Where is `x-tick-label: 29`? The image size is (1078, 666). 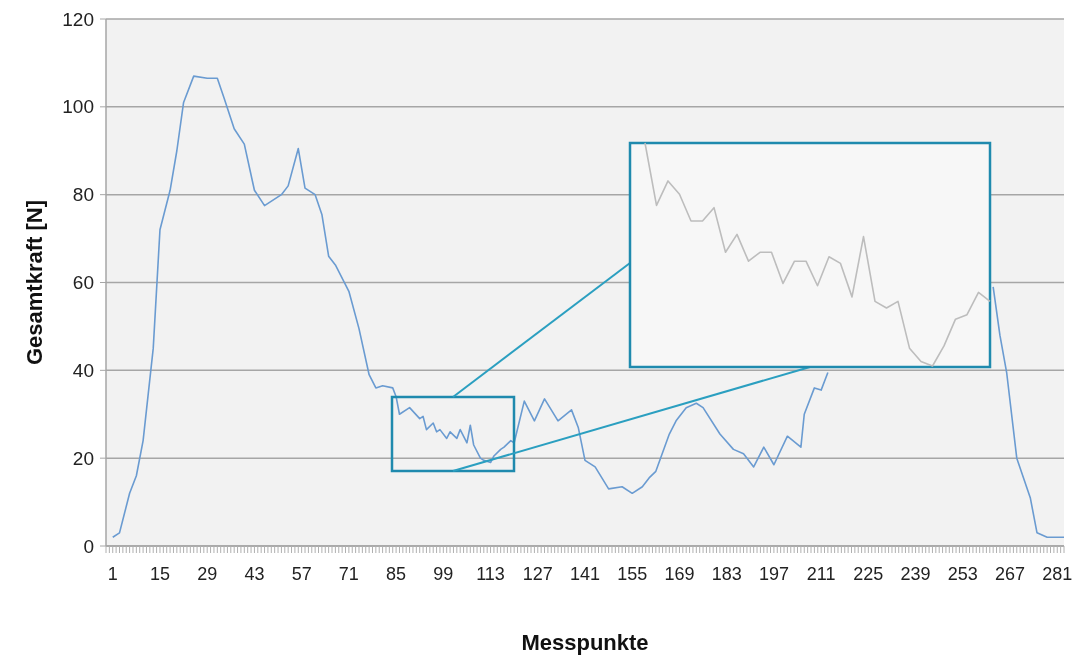
x-tick-label: 29 is located at coordinates (207, 574).